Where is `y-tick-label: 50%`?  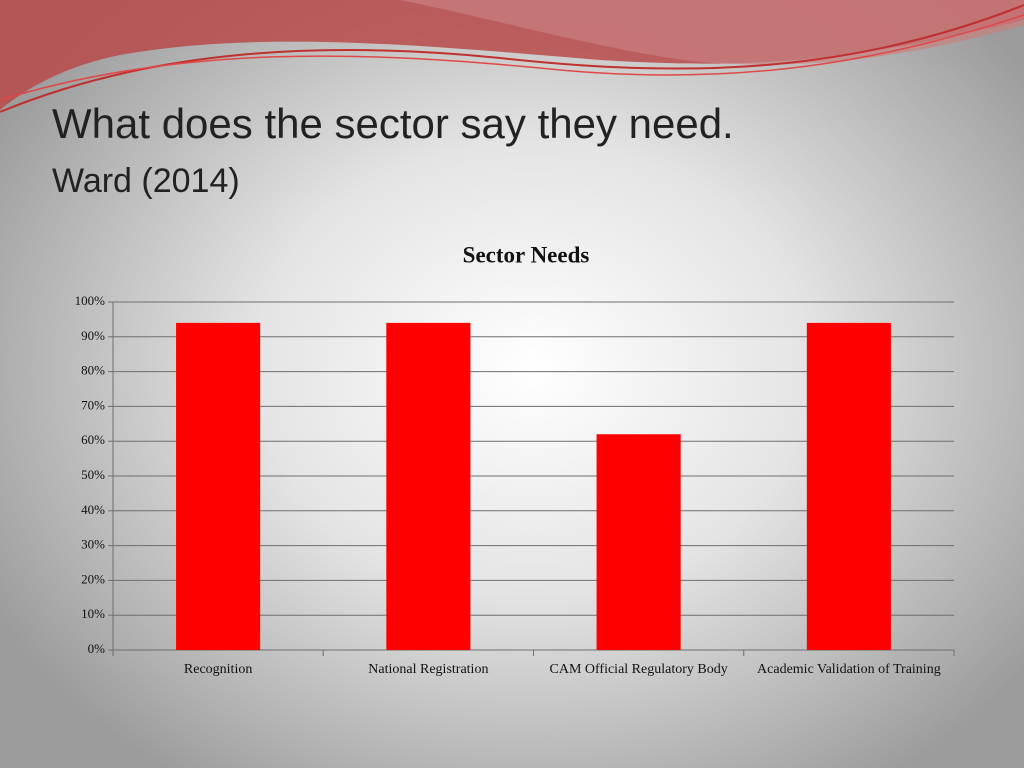 y-tick-label: 50% is located at coordinates (93, 474).